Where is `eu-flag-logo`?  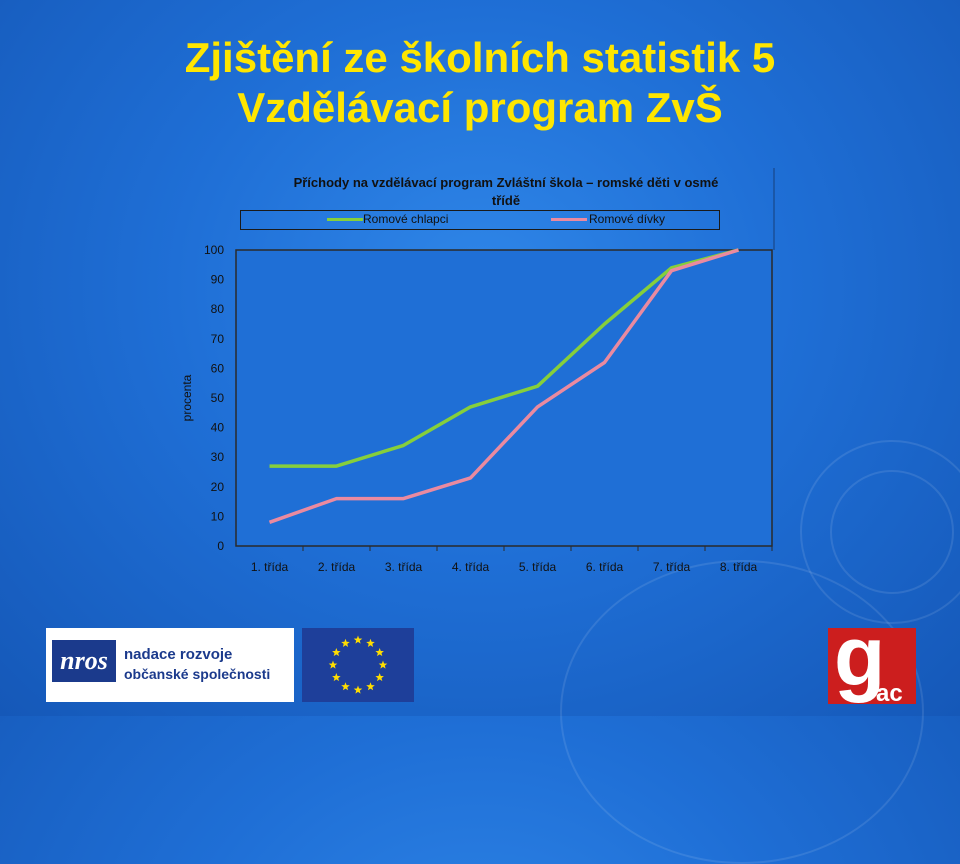
eu-flag-logo is located at coordinates (358, 665).